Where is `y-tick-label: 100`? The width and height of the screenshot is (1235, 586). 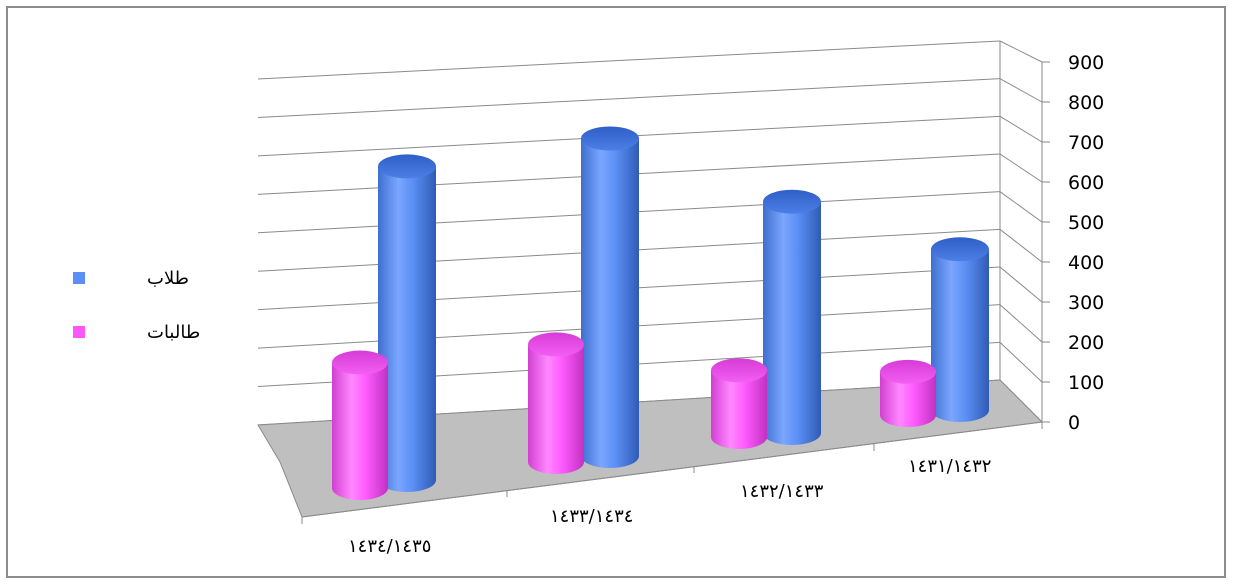 y-tick-label: 100 is located at coordinates (1086, 383).